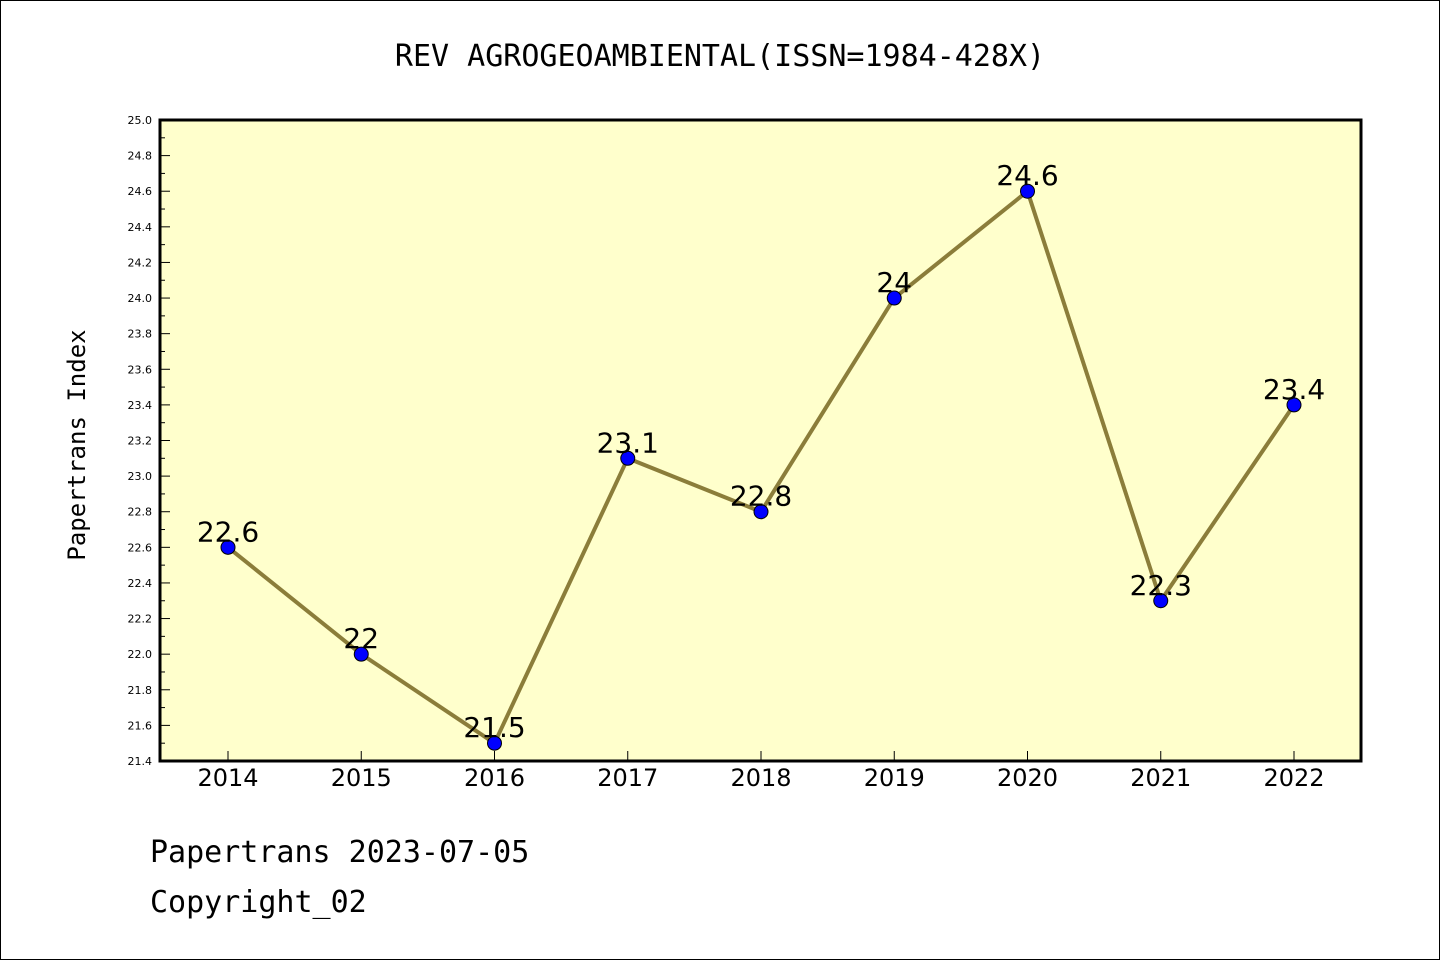  Describe the element at coordinates (140, 761) in the screenshot. I see `y-tick-label: 21.4` at that location.